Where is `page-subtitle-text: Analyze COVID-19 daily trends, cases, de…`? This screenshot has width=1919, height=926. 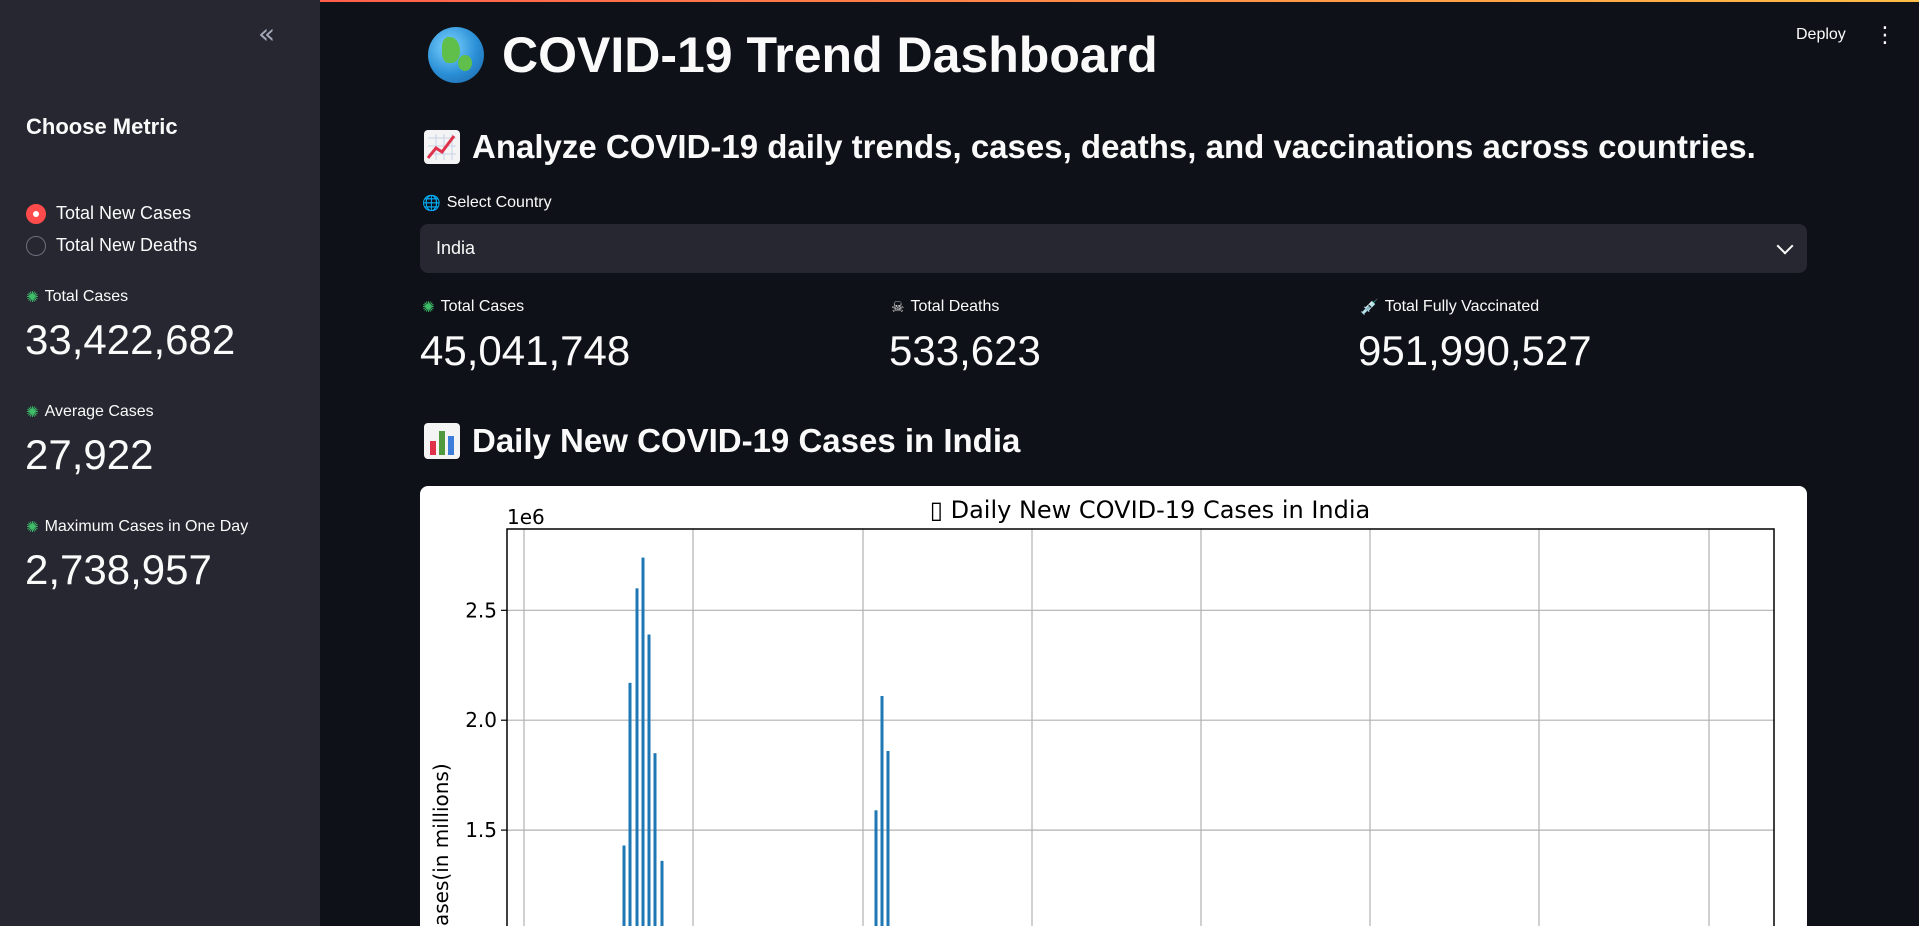
page-subtitle-text: Analyze COVID-19 daily trends, cases, de… is located at coordinates (1114, 146).